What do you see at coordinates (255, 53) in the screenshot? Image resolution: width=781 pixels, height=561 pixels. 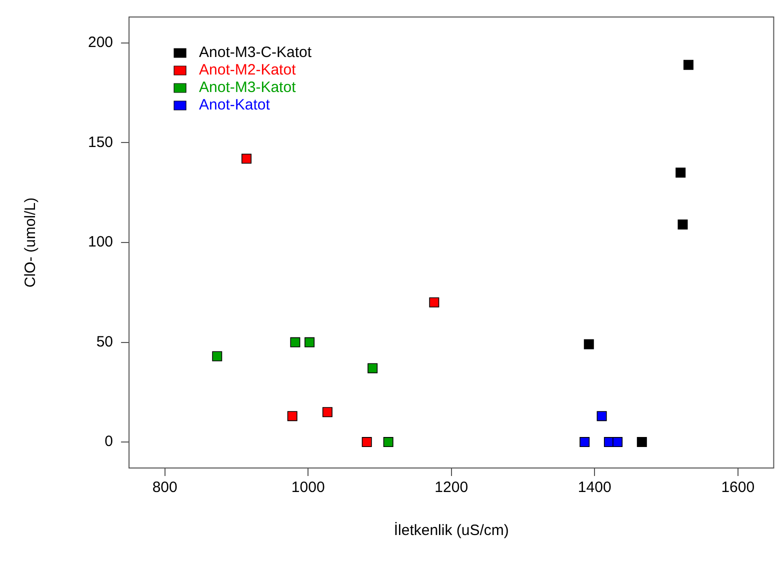 I see `legend-label: Anot-M3-C-Katot` at bounding box center [255, 53].